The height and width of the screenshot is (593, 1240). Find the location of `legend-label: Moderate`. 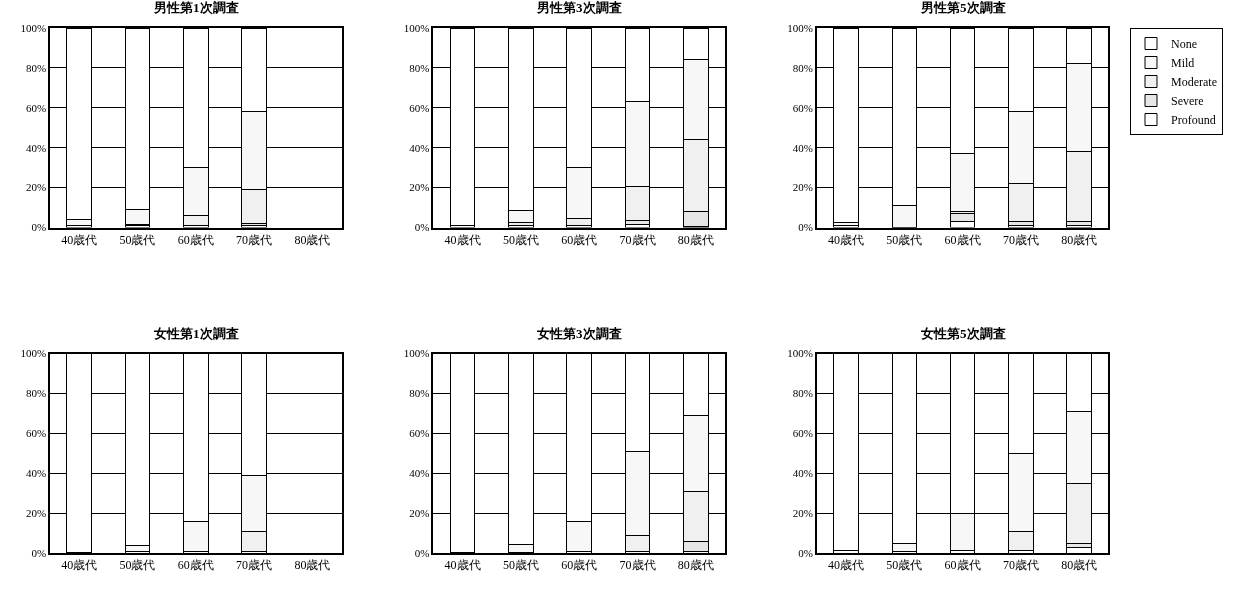

legend-label: Moderate is located at coordinates (1194, 82).